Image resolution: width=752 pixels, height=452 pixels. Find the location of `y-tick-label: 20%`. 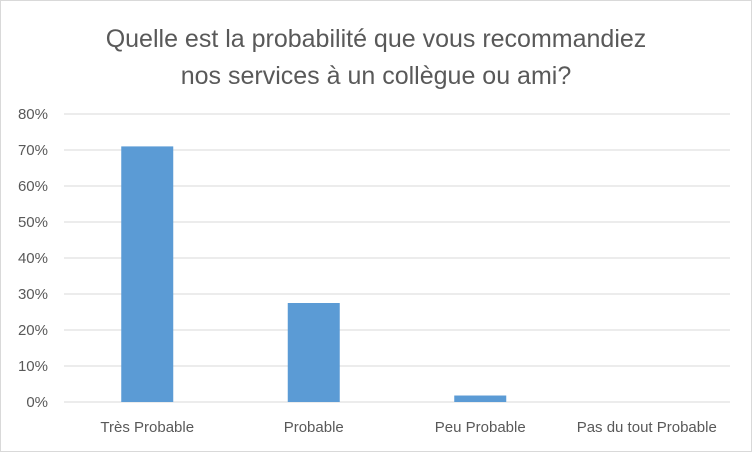

y-tick-label: 20% is located at coordinates (33, 330).